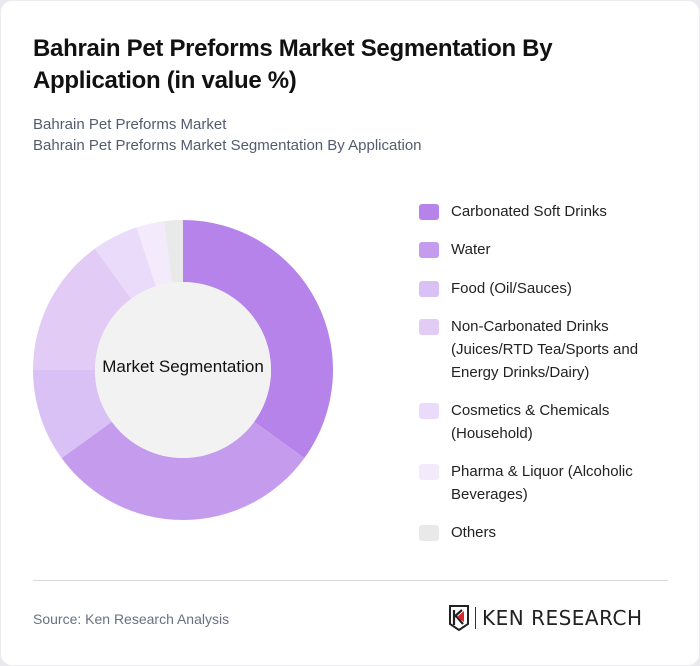 This screenshot has width=700, height=666. I want to click on legend-item-carbonated-soft-drinks: Carbonated Soft Drinks, so click(544, 219).